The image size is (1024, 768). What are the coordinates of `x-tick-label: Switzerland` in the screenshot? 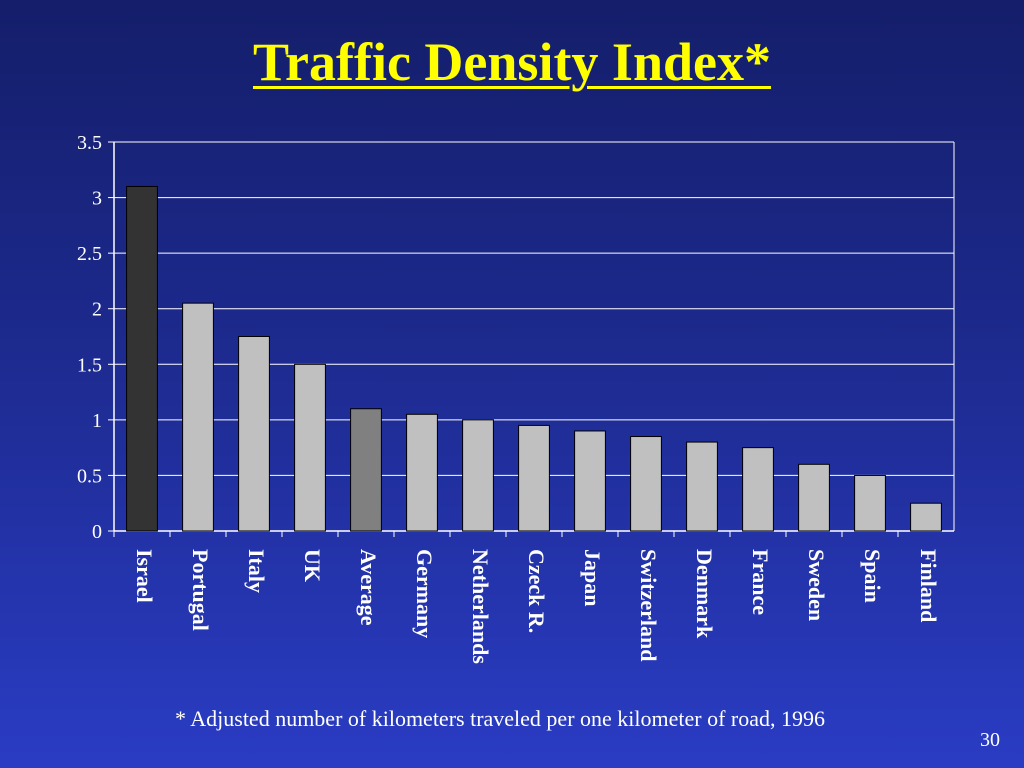 It's located at (648, 605).